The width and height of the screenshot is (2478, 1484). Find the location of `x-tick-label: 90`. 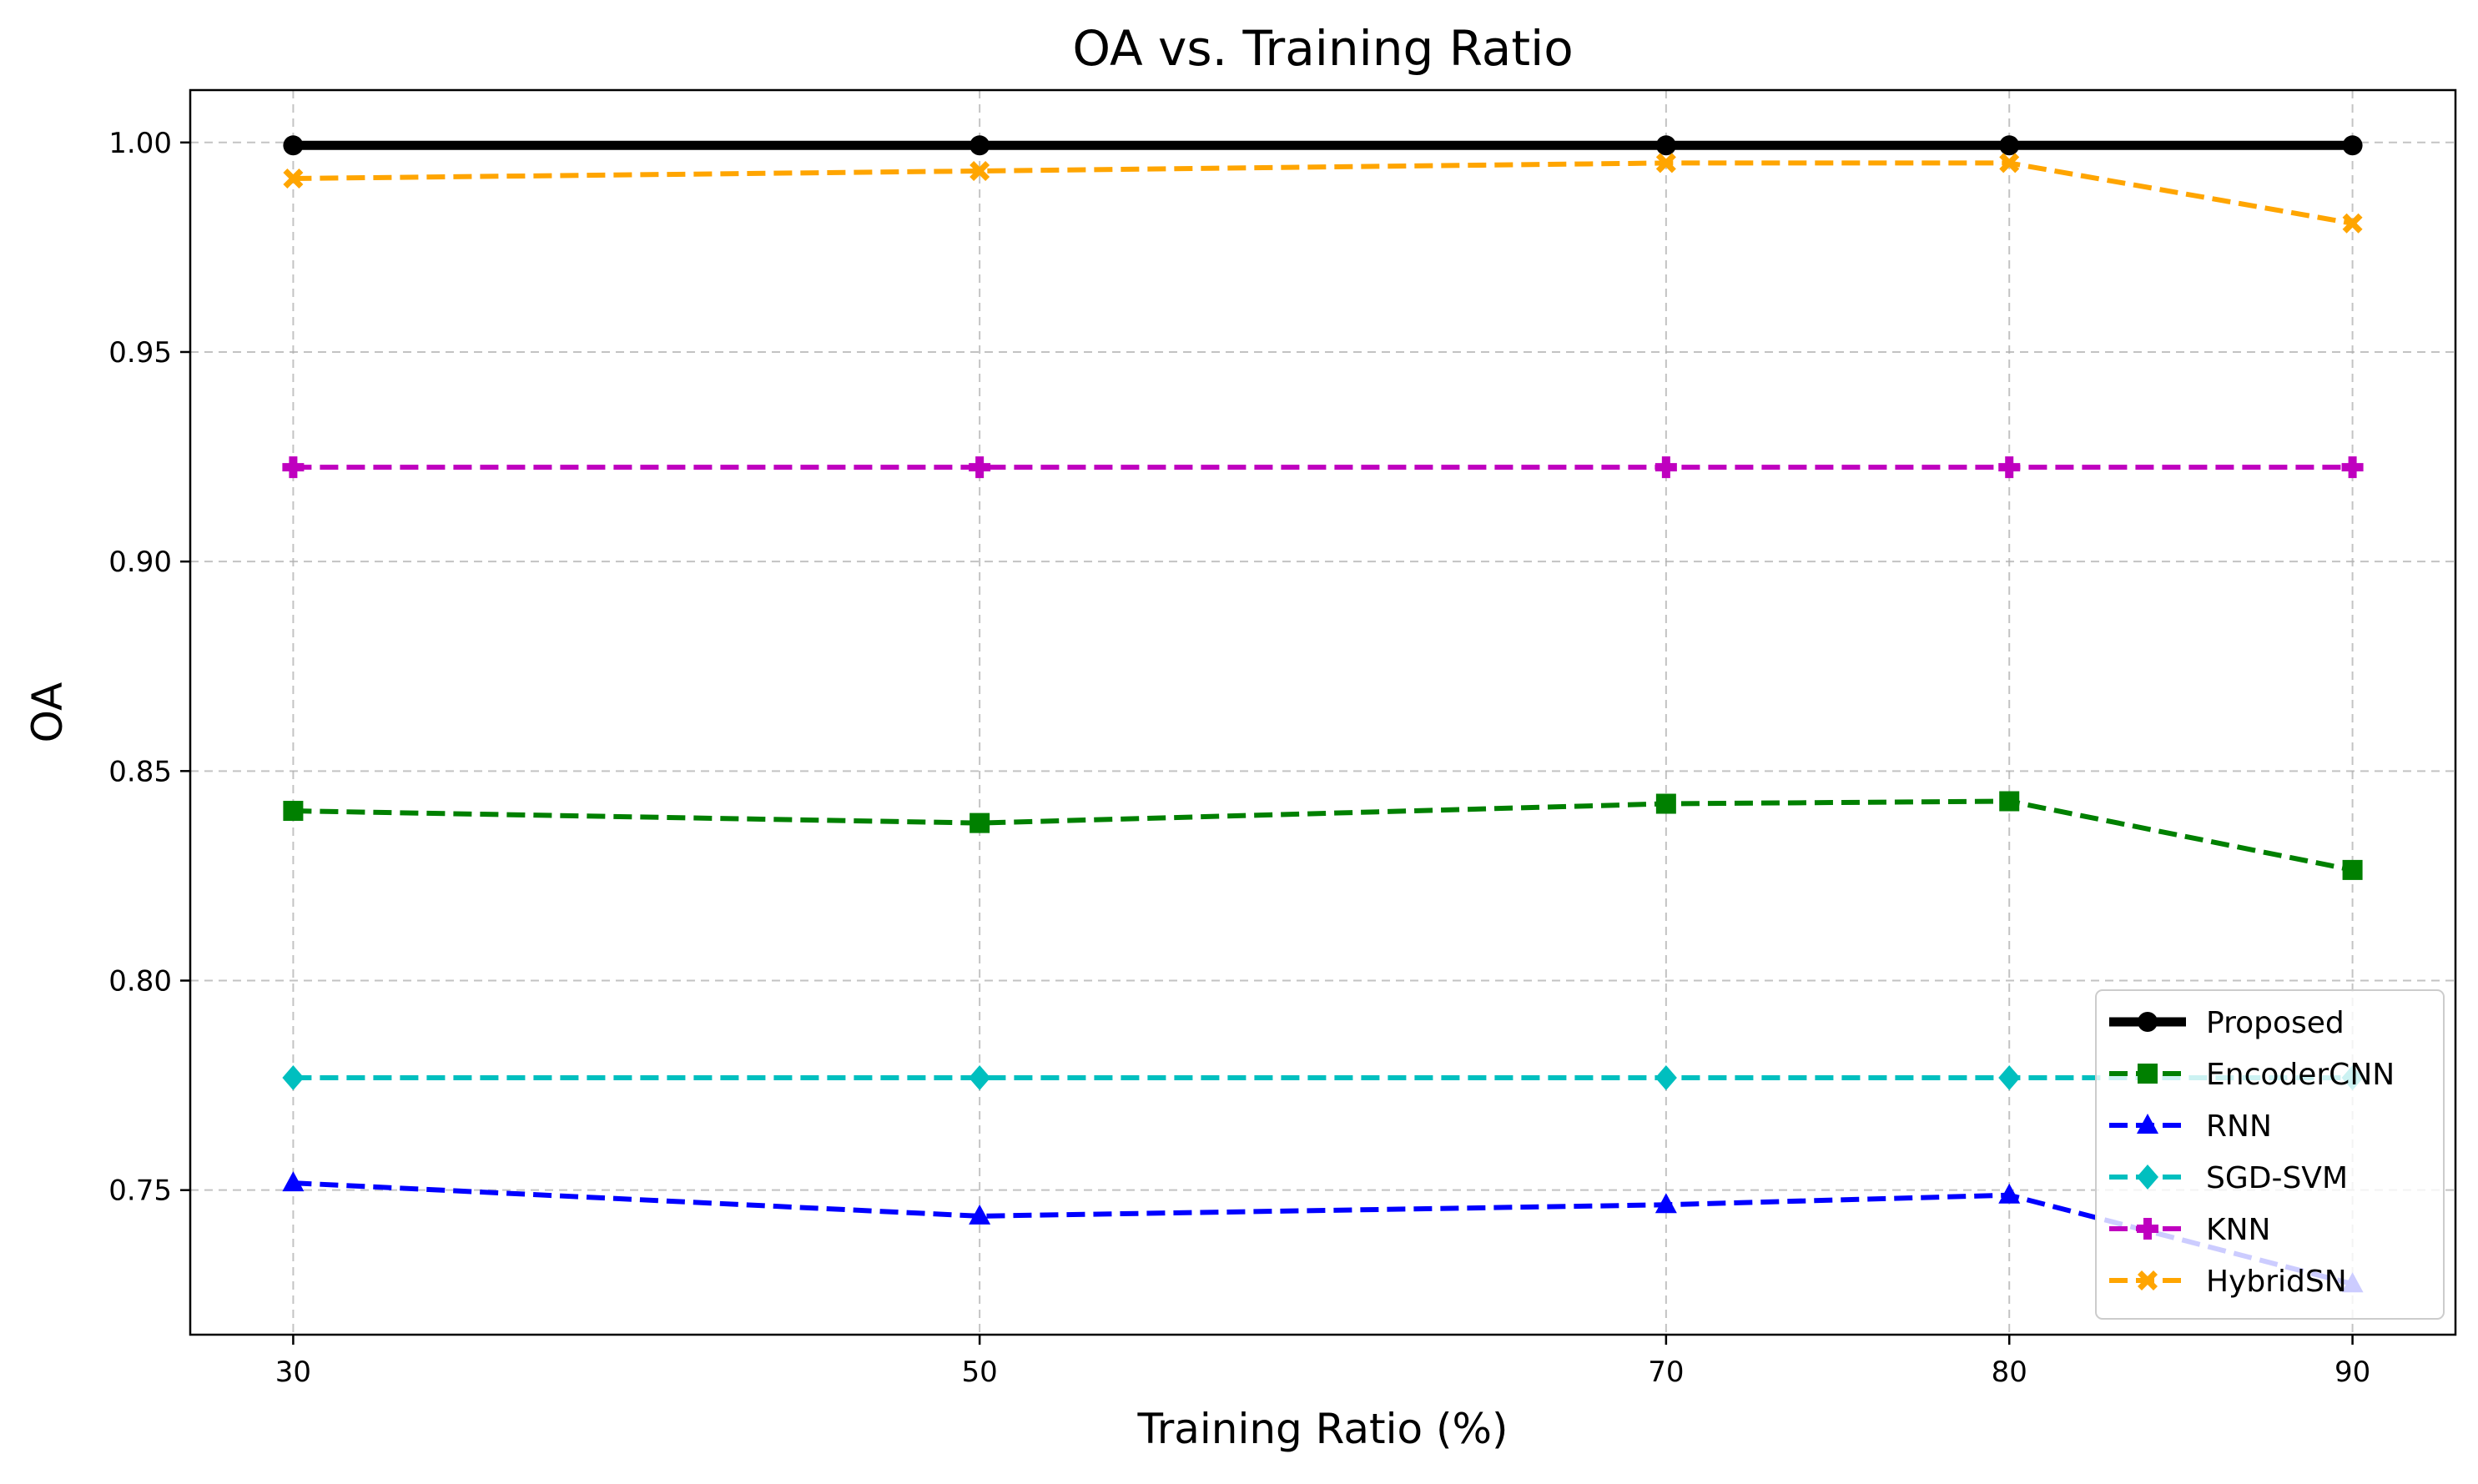

x-tick-label: 90 is located at coordinates (2352, 1373).